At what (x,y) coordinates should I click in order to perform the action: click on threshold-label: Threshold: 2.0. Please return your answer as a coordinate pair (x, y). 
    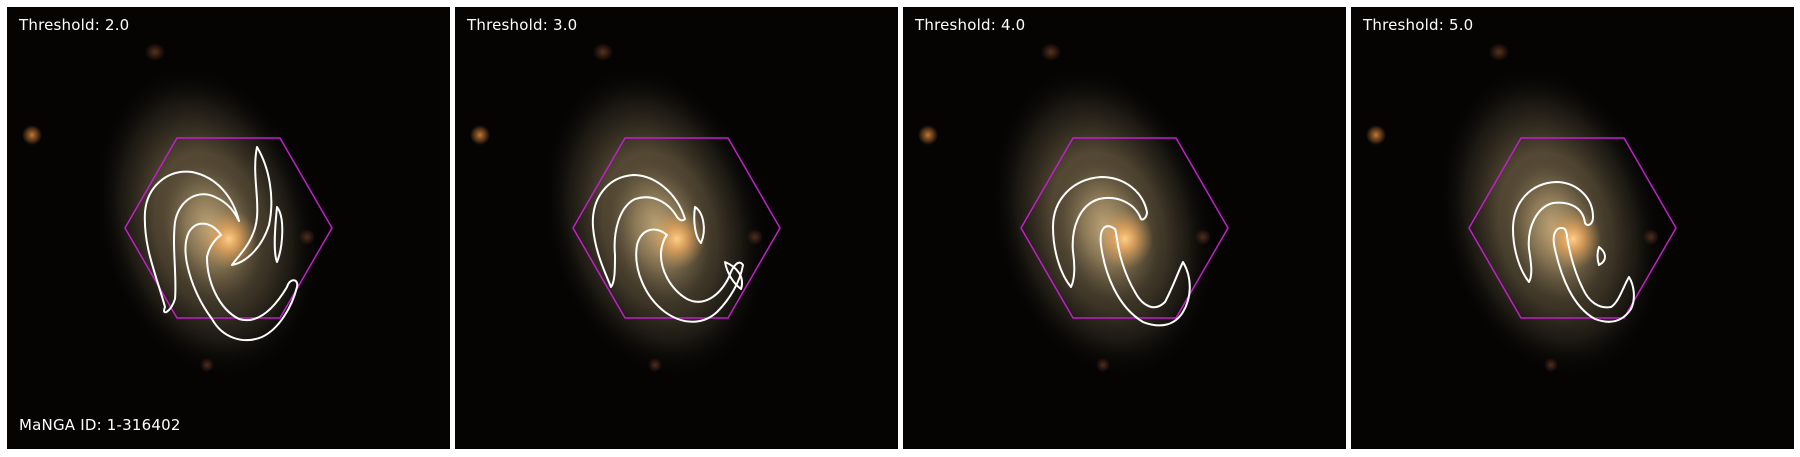
    Looking at the image, I should click on (74, 25).